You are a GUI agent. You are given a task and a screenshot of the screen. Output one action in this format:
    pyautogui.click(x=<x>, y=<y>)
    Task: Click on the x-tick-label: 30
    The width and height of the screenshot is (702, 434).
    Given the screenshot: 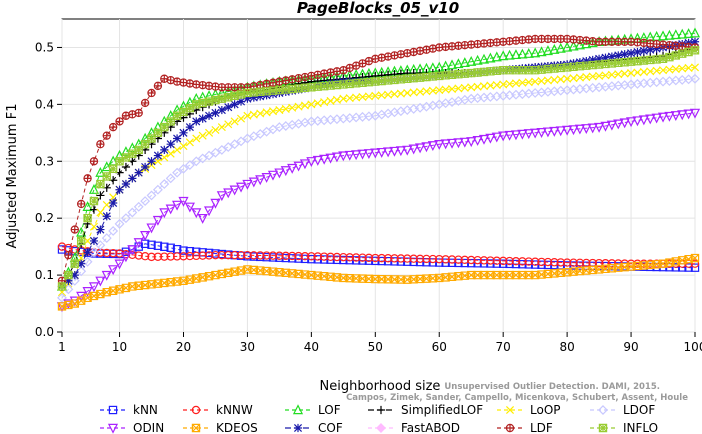 What is the action you would take?
    pyautogui.click(x=247, y=347)
    